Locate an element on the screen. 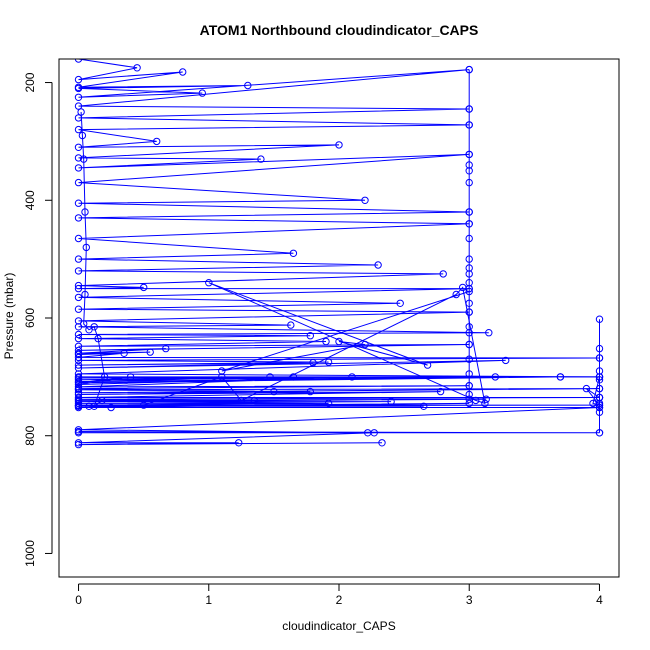  y-tick-label: 200 is located at coordinates (30, 82).